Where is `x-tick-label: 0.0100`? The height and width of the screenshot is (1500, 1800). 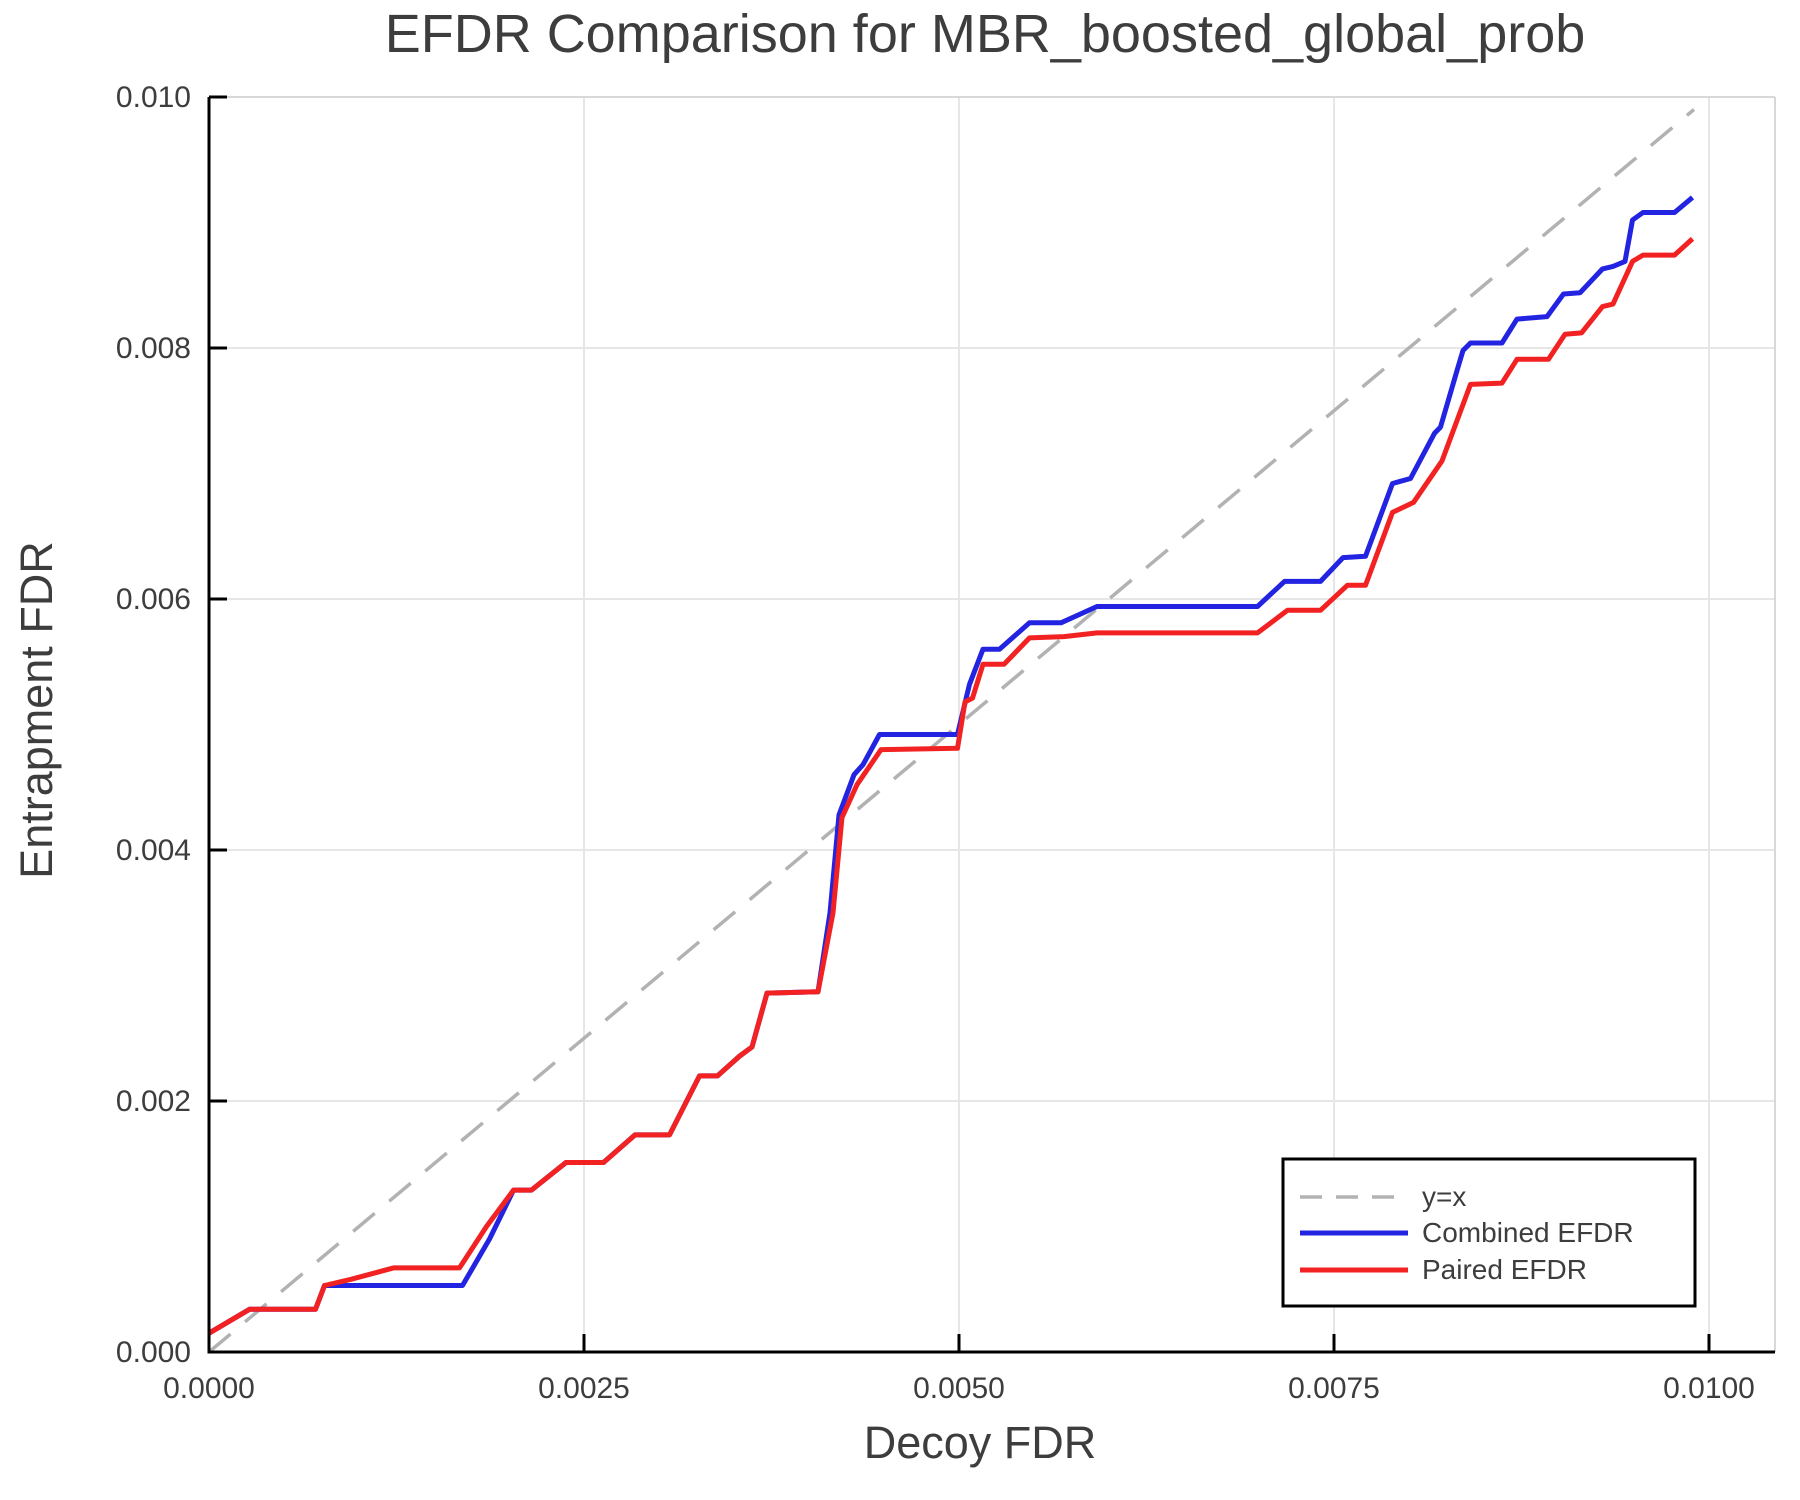
x-tick-label: 0.0100 is located at coordinates (1709, 1388).